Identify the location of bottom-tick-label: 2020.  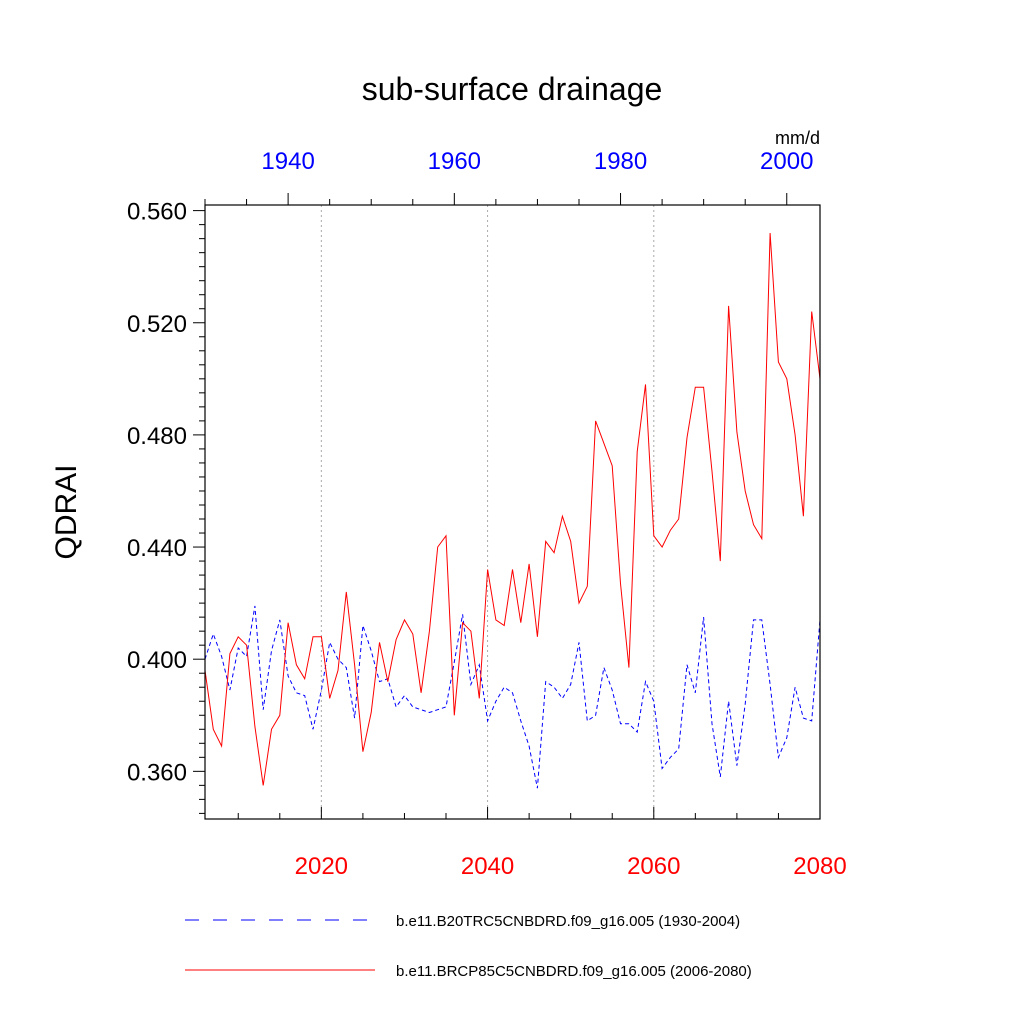
(321, 866).